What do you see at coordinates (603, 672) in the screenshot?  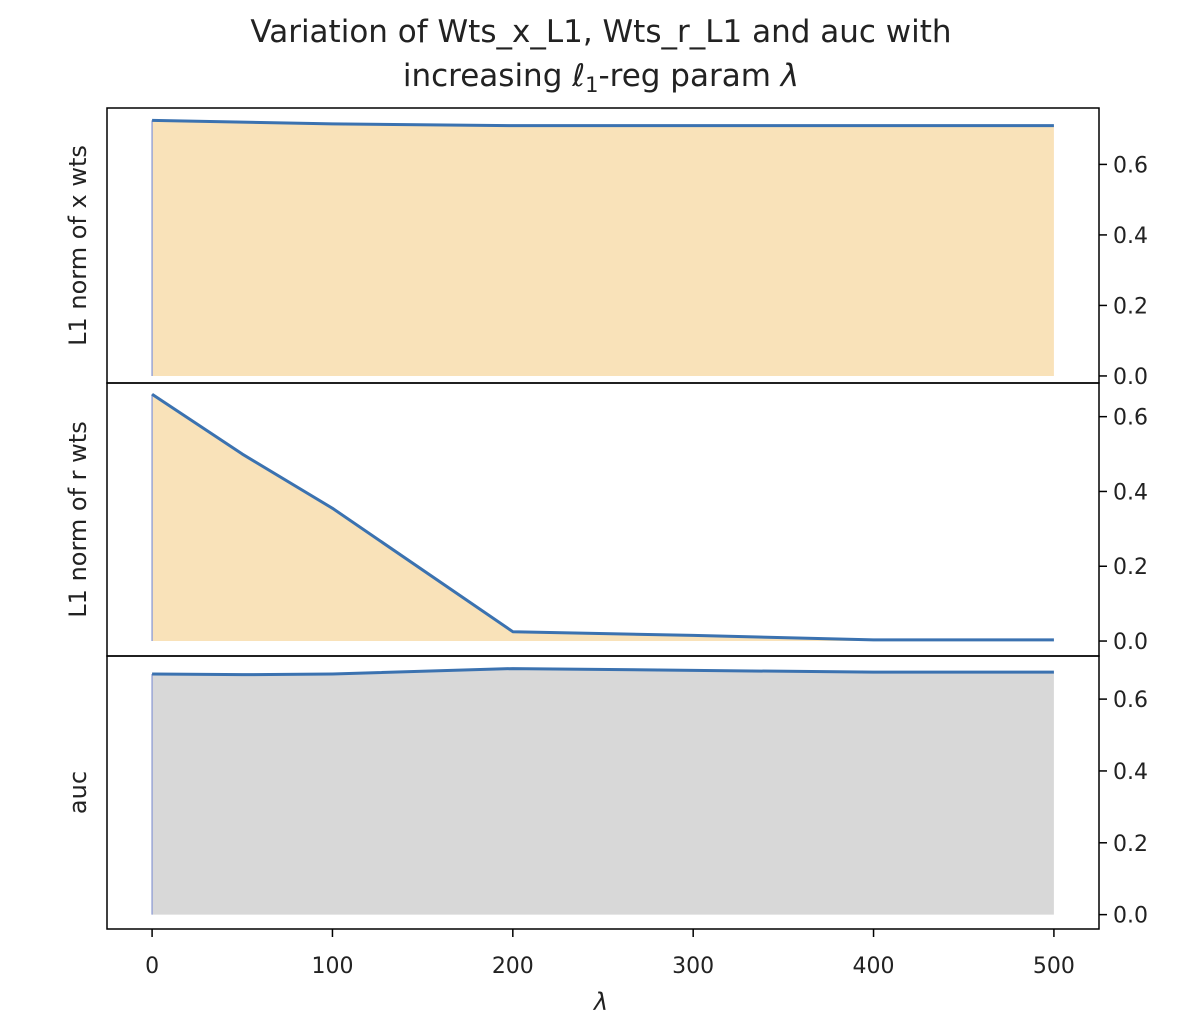 I see `panel-3-line` at bounding box center [603, 672].